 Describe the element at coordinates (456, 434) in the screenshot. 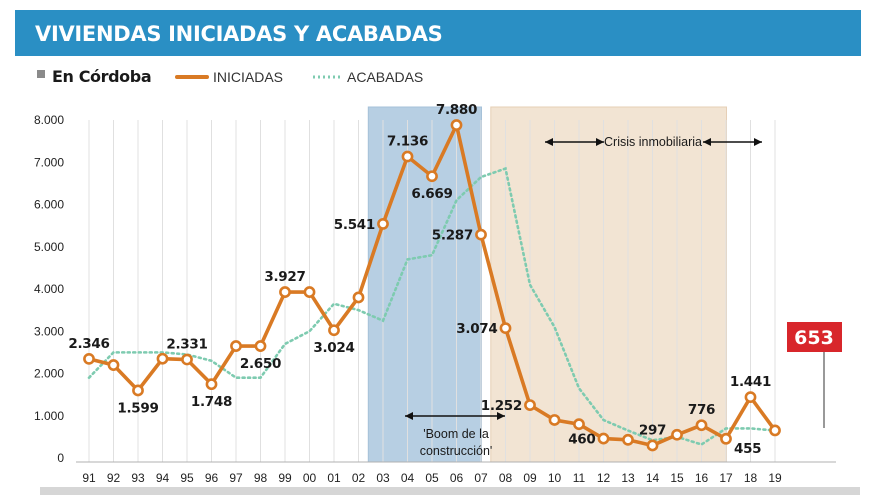

I see `boom-annotation-line1: 'Boom de la` at that location.